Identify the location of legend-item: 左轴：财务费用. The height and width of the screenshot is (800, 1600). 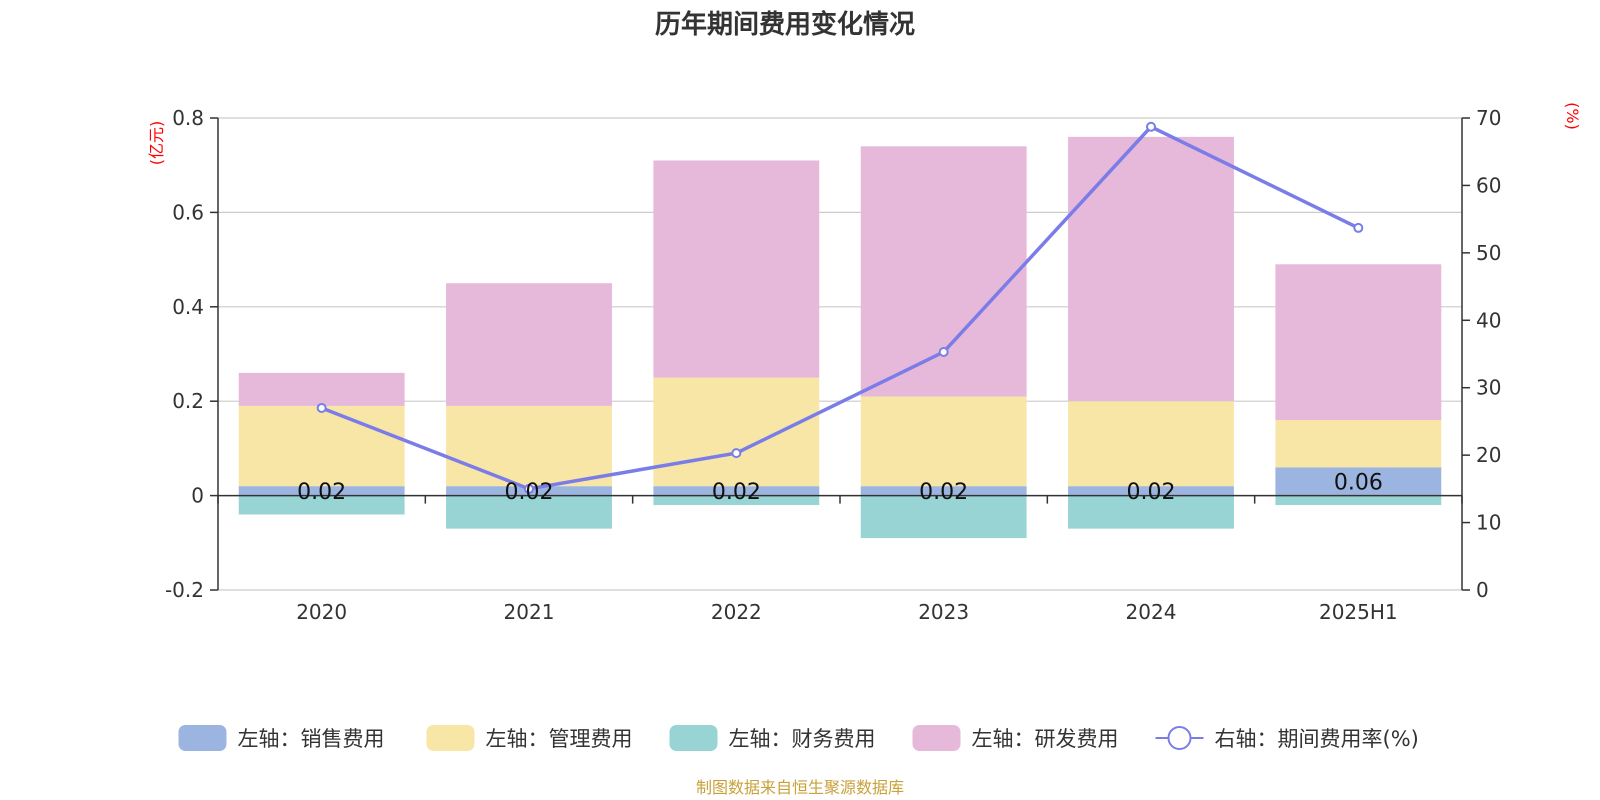
(772, 738).